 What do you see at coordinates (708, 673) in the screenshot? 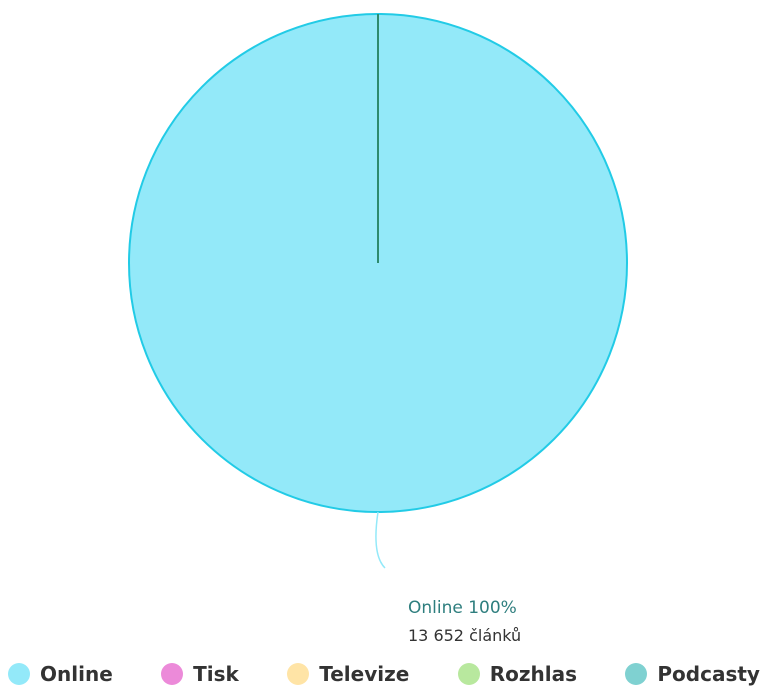
I see `legend-label-podcasty: Podcasty` at bounding box center [708, 673].